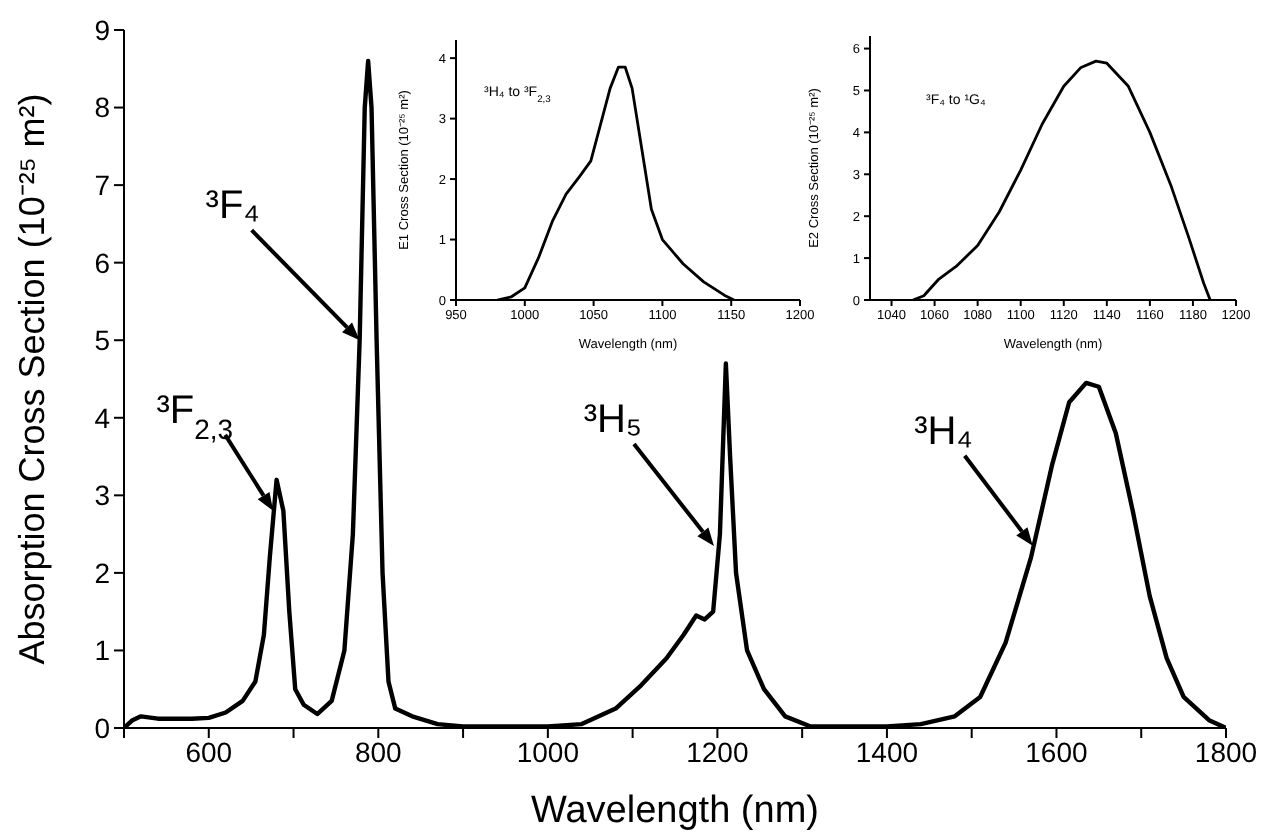 The image size is (1272, 834). I want to click on annotation: ³F₄, so click(232, 206).